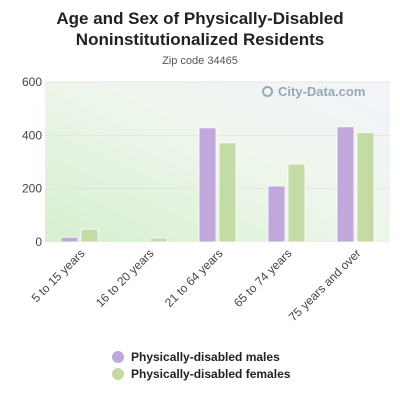 This screenshot has height=400, width=400. Describe the element at coordinates (194, 278) in the screenshot. I see `x-tick-label: 21 to 64 years` at that location.